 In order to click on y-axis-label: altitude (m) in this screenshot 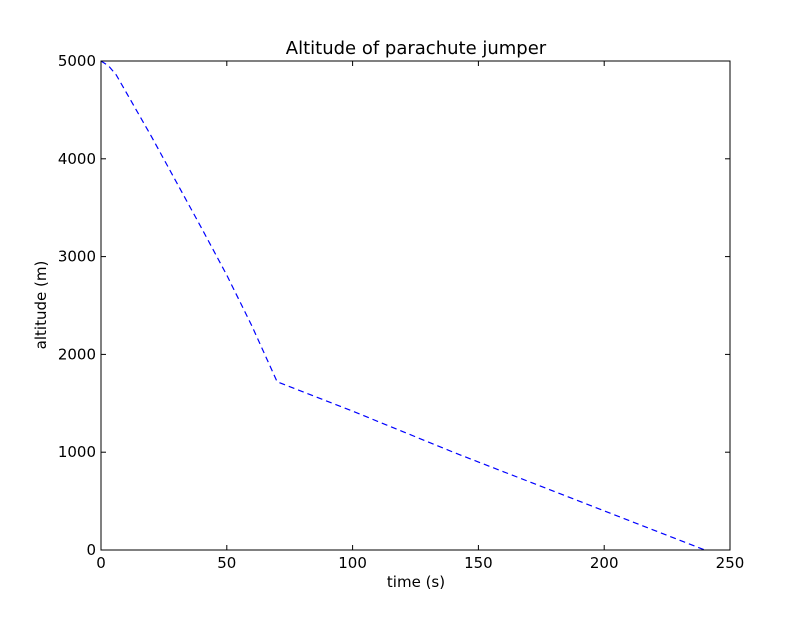, I will do `click(41, 305)`.